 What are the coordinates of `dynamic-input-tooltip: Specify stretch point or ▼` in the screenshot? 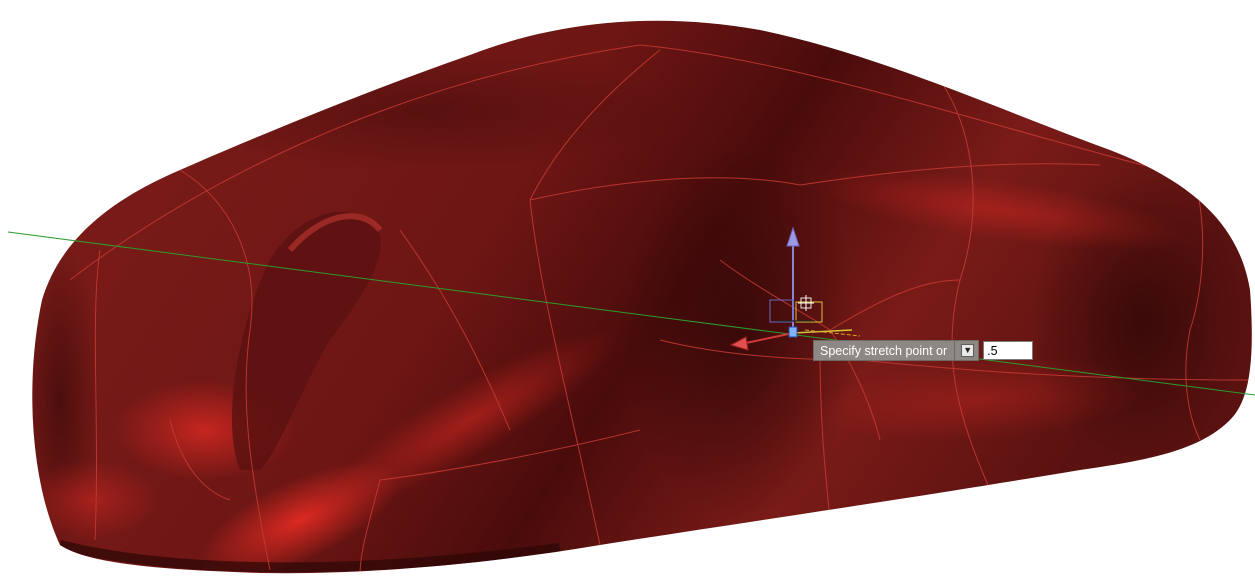 It's located at (923, 350).